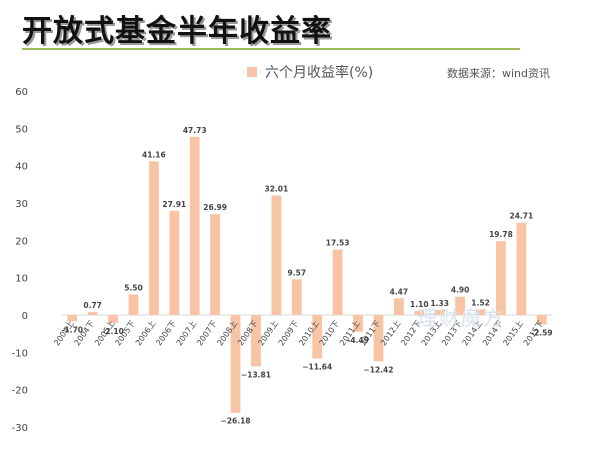 The height and width of the screenshot is (453, 602). What do you see at coordinates (277, 188) in the screenshot?
I see `bar-value-label: 32.01` at bounding box center [277, 188].